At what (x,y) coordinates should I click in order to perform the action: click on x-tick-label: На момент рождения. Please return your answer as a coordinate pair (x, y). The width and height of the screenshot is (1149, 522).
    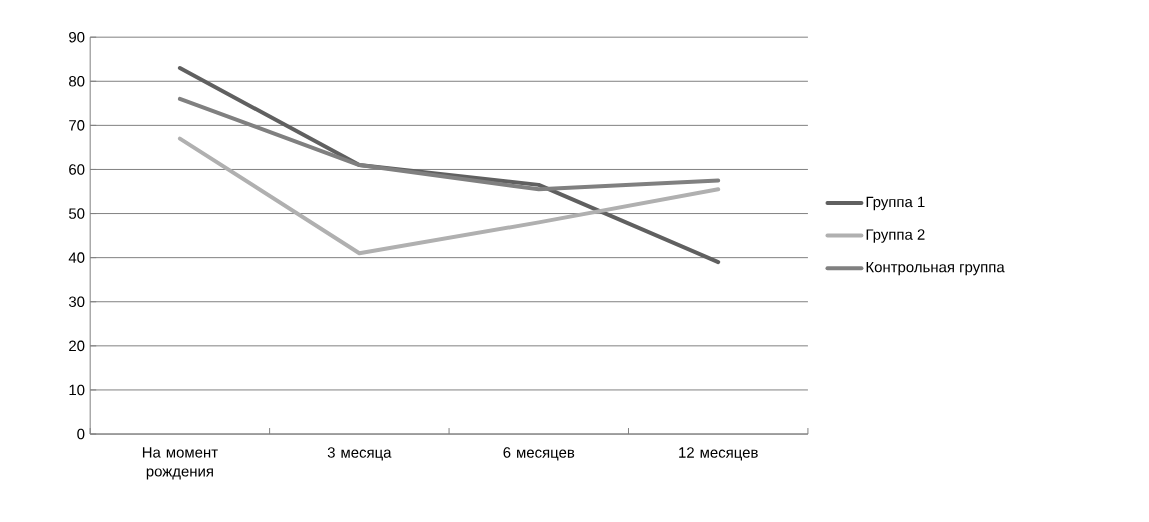
    Looking at the image, I should click on (180, 463).